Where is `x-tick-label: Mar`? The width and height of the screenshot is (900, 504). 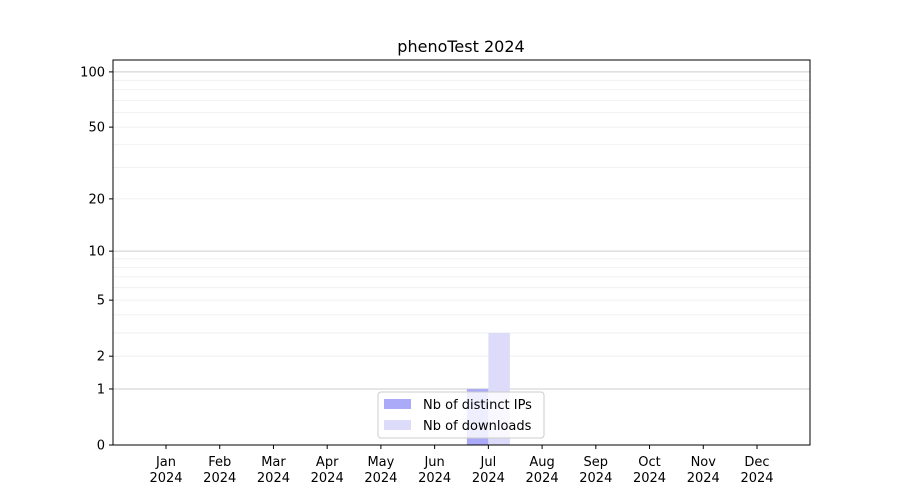
x-tick-label: Mar is located at coordinates (273, 462).